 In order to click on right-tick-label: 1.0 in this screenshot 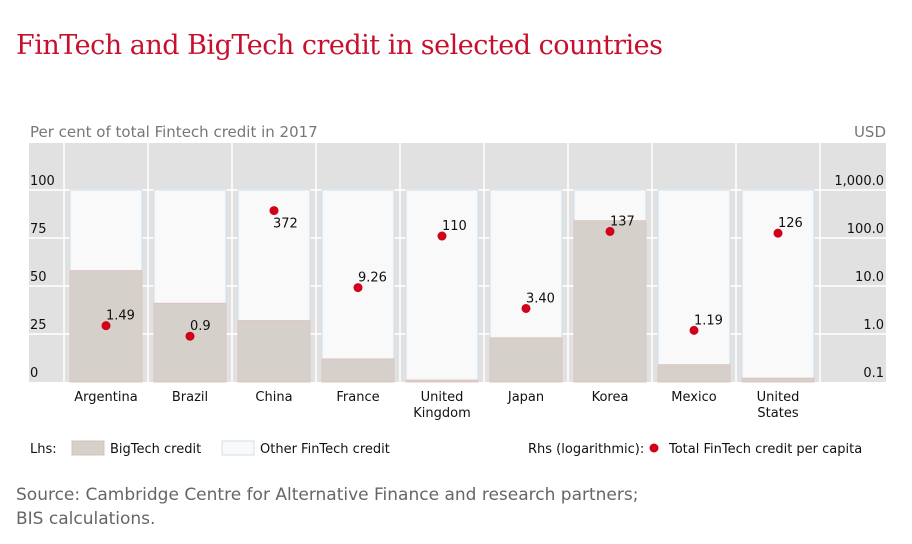, I will do `click(873, 325)`.